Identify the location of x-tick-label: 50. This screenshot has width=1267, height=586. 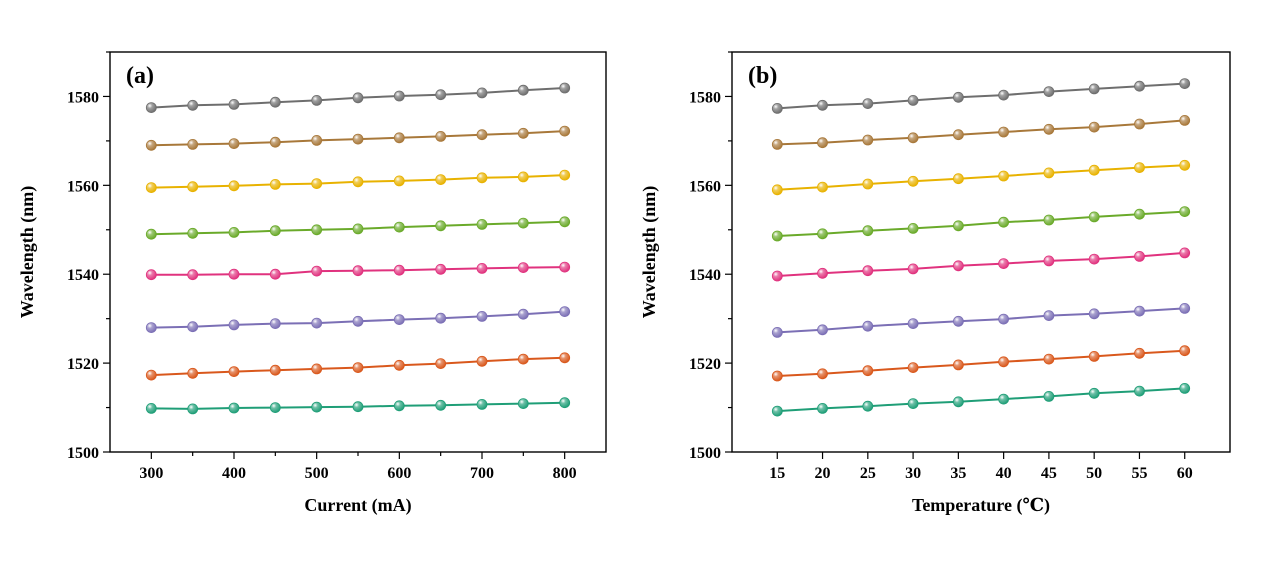
(1094, 473).